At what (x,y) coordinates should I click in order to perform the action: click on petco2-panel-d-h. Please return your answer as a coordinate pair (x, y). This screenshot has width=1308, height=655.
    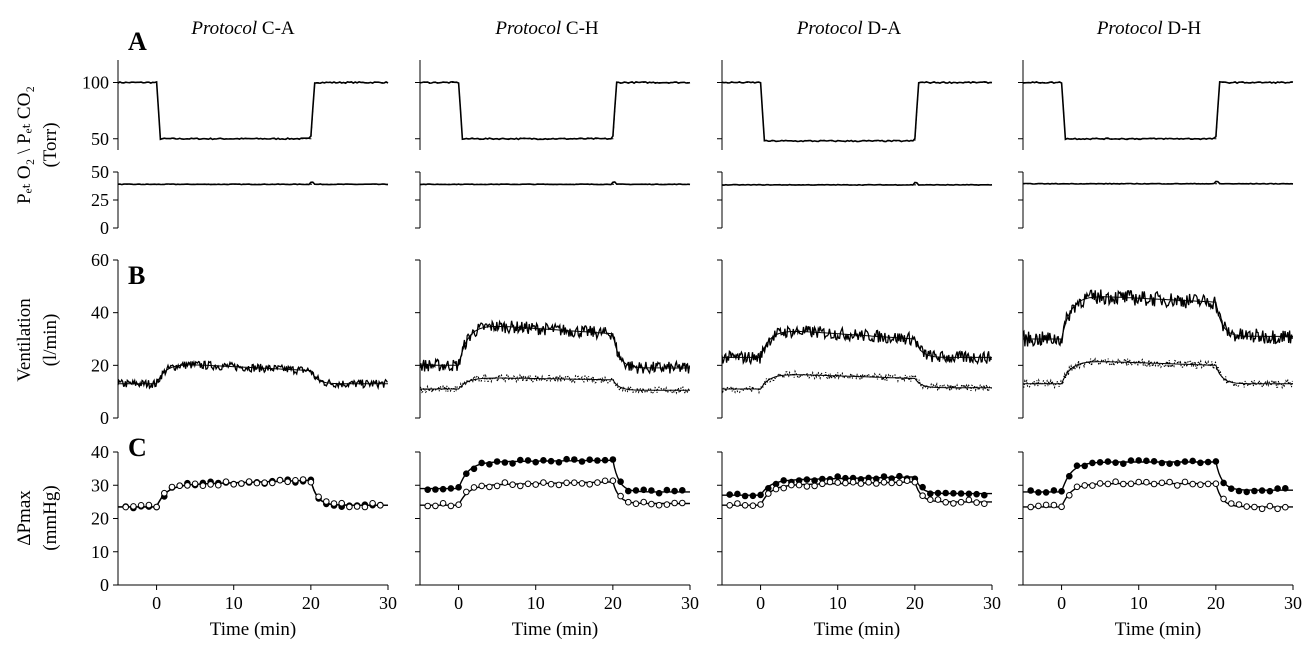
    Looking at the image, I should click on (1156, 200).